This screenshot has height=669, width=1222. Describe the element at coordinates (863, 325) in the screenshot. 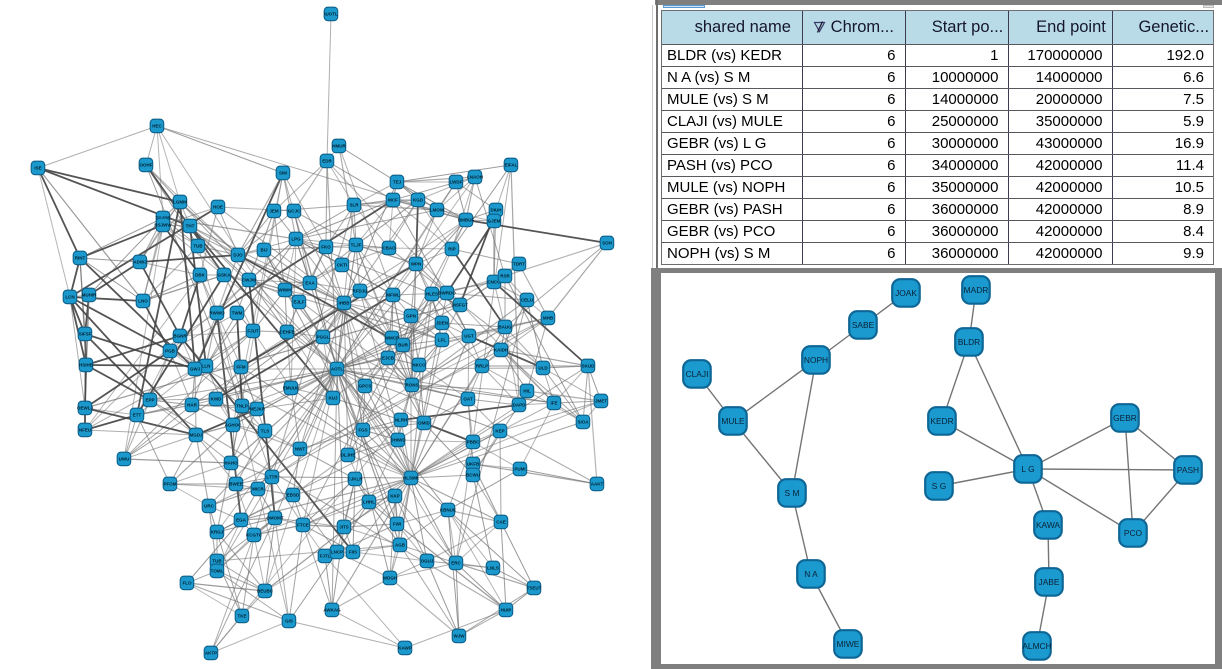

I see `svg-text: SABE` at that location.